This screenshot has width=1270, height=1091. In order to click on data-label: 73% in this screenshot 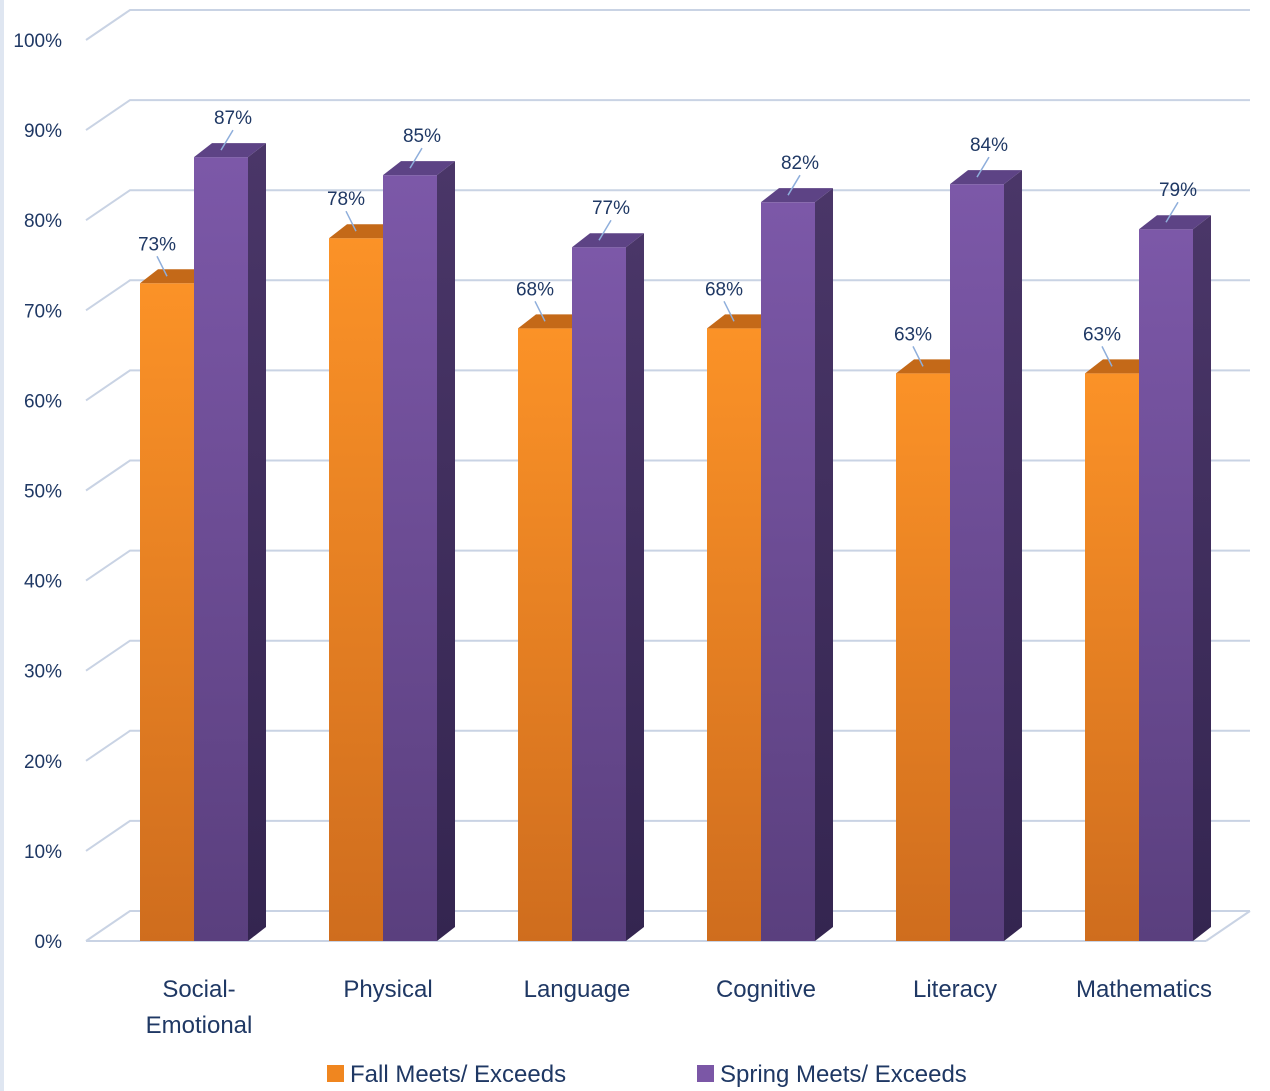, I will do `click(157, 244)`.